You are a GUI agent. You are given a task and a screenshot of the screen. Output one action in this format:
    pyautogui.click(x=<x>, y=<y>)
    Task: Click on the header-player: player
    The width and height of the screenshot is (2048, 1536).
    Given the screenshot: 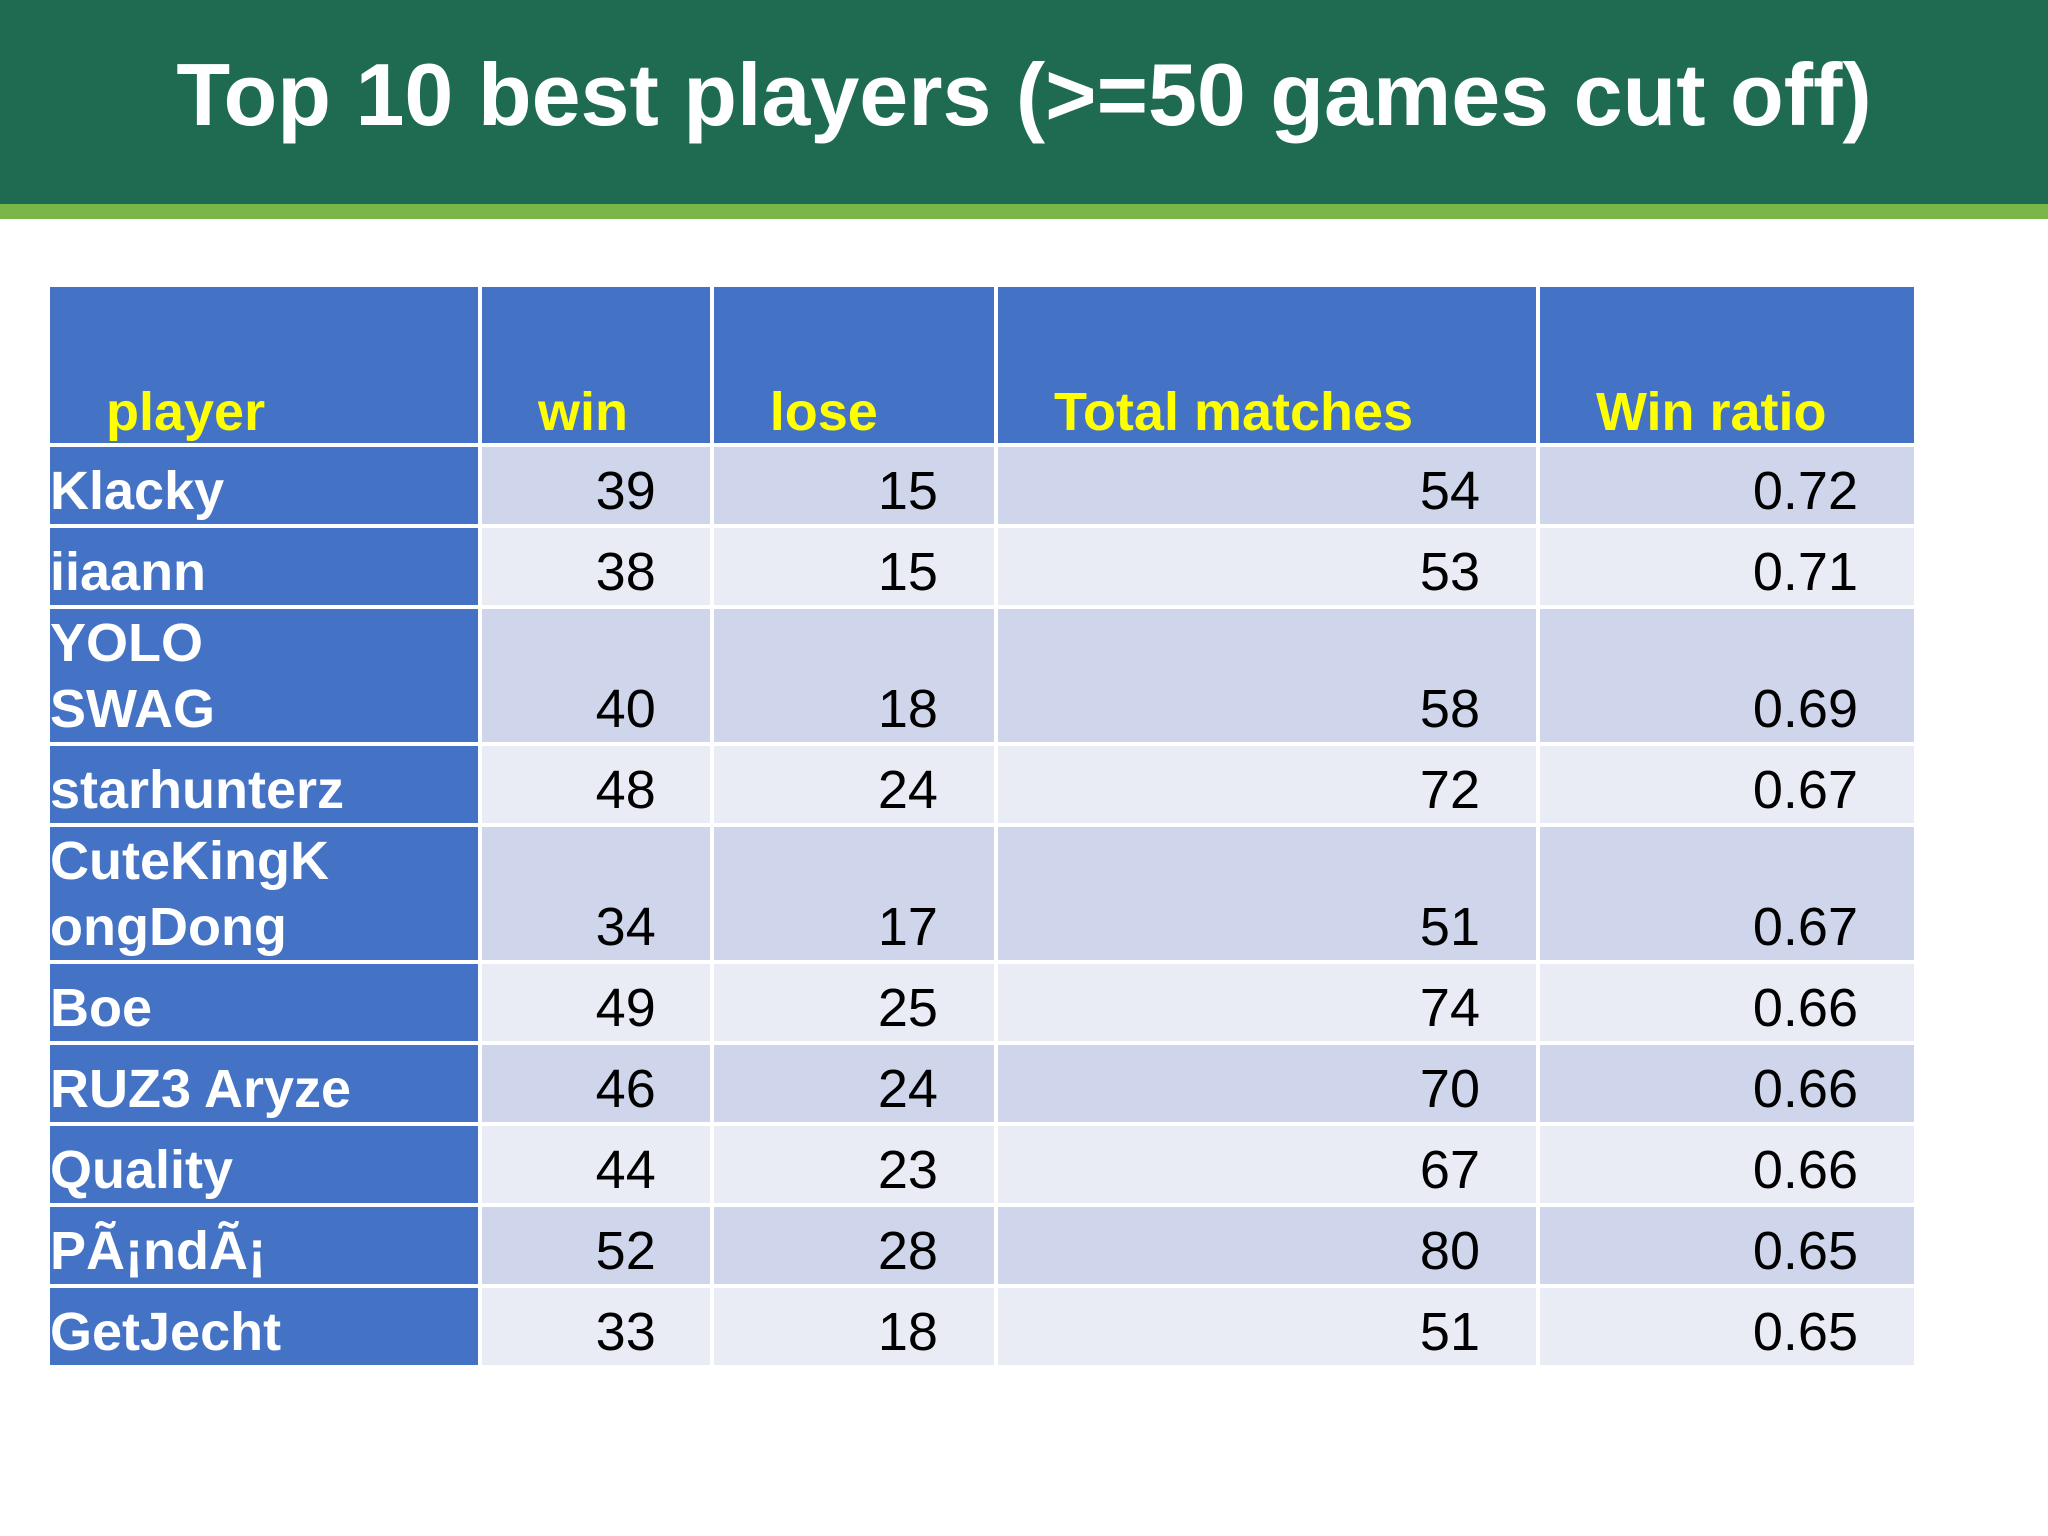 What is the action you would take?
    pyautogui.click(x=264, y=365)
    